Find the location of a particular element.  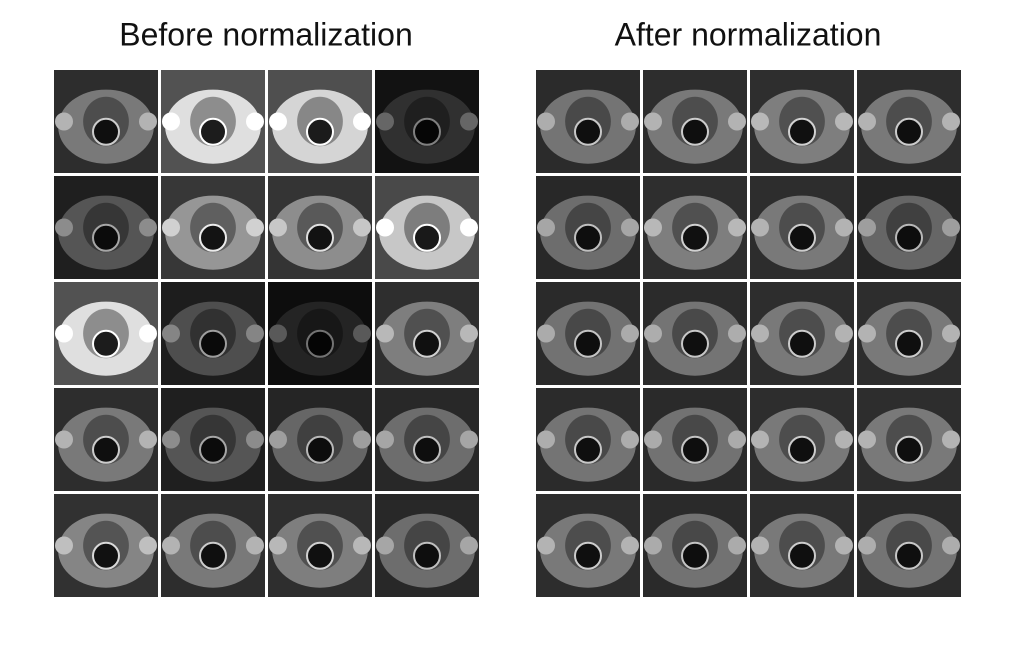

panel-title: Before normalization is located at coordinates (265, 34).